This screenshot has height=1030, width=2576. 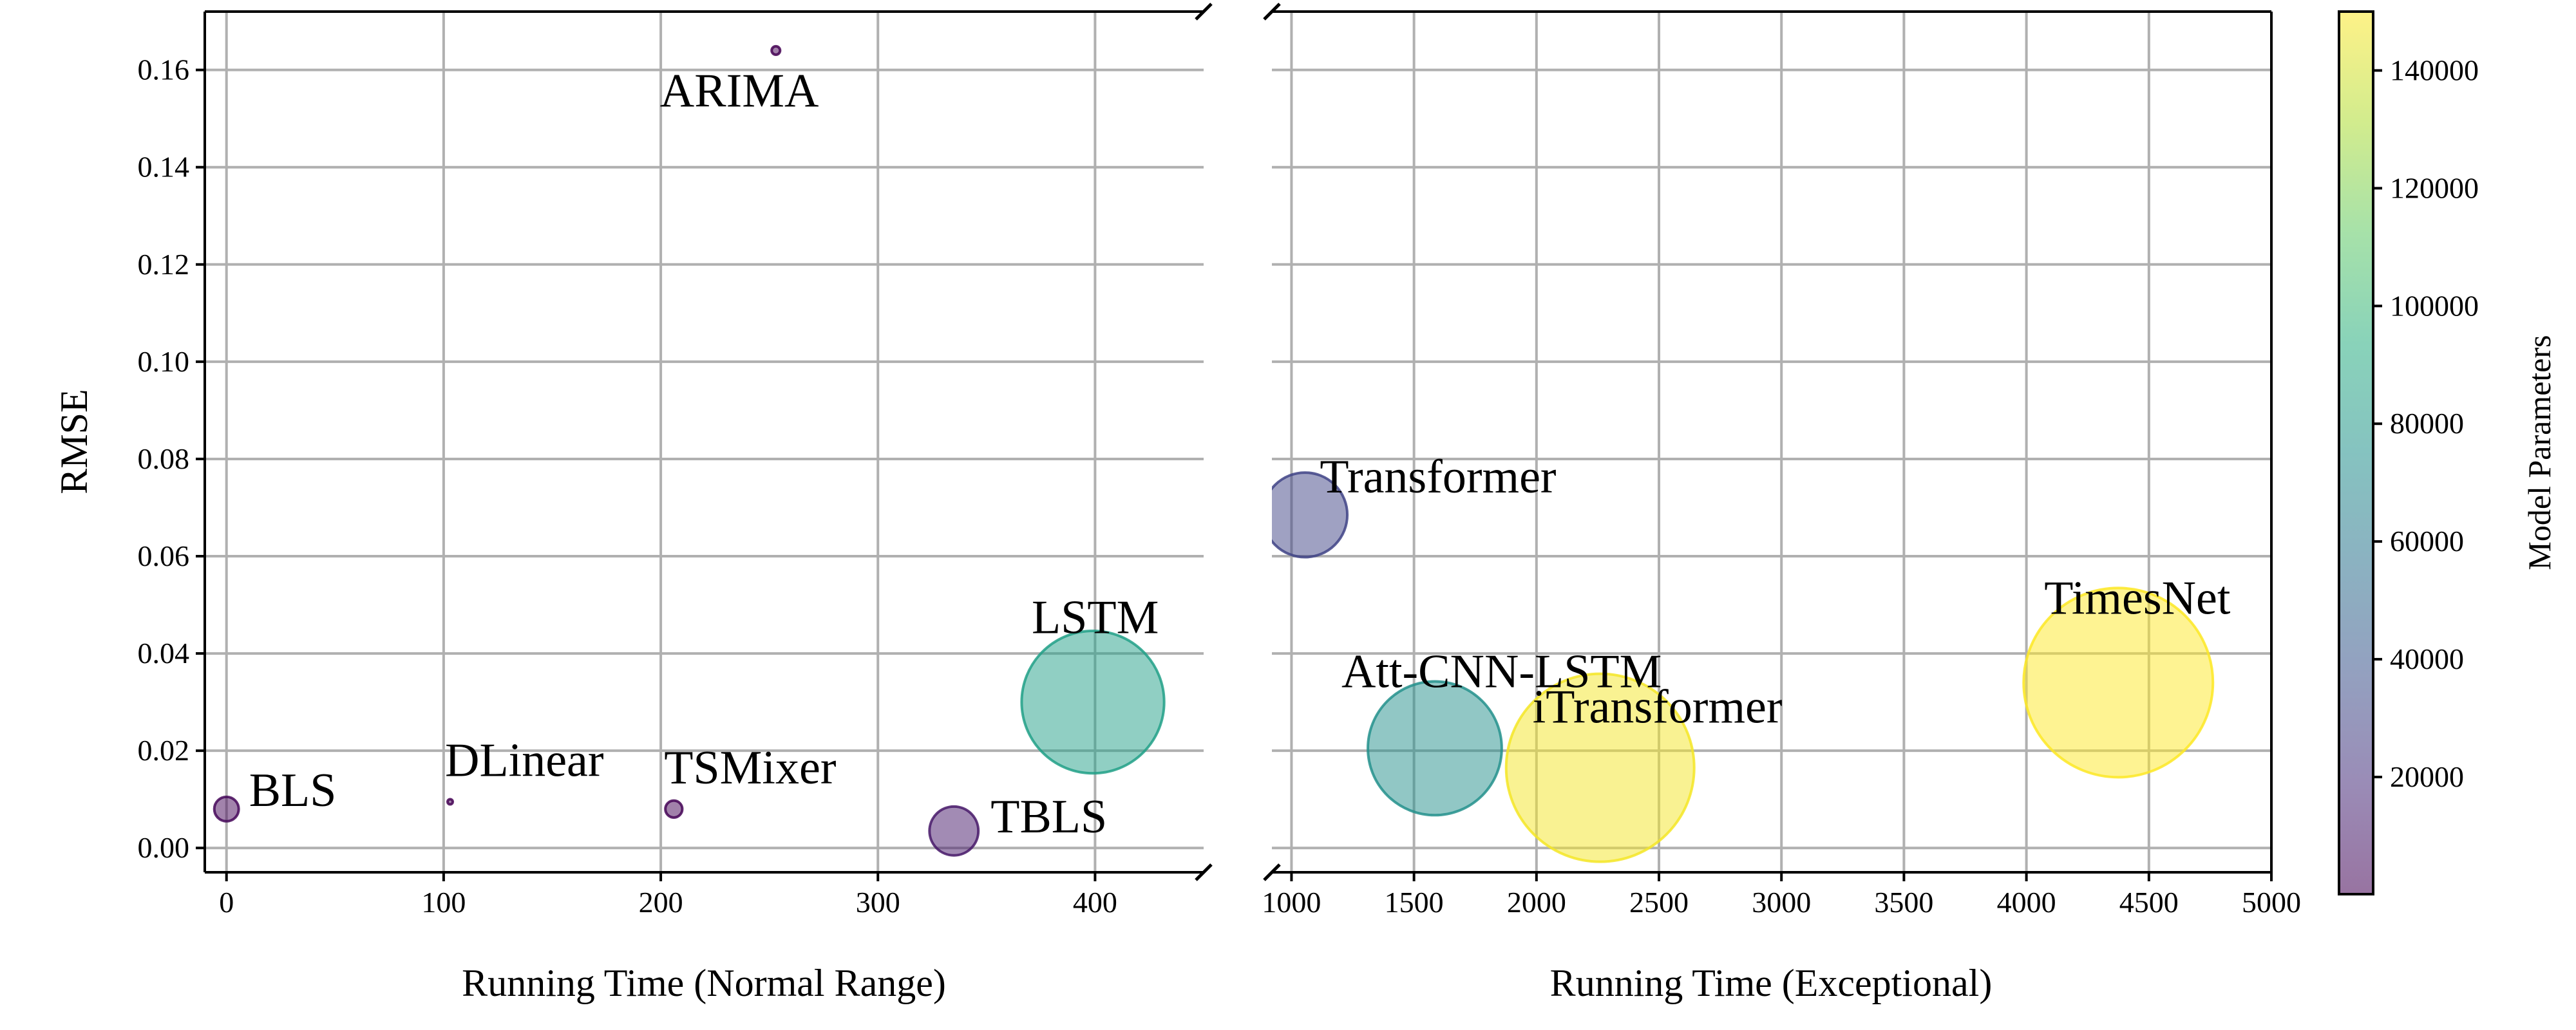 What do you see at coordinates (2427, 424) in the screenshot?
I see `colorbar-tick-label: 80000` at bounding box center [2427, 424].